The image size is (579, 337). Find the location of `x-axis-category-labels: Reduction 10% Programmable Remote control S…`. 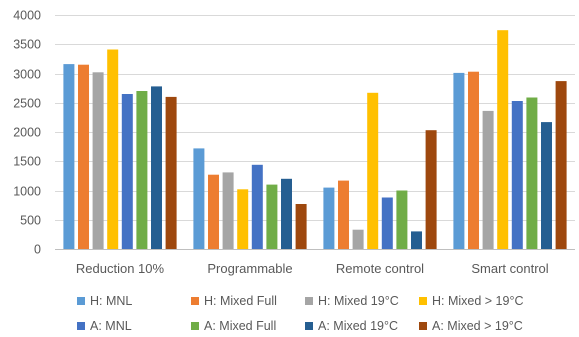

x-axis-category-labels: Reduction 10% Programmable Remote control S… is located at coordinates (312, 268).